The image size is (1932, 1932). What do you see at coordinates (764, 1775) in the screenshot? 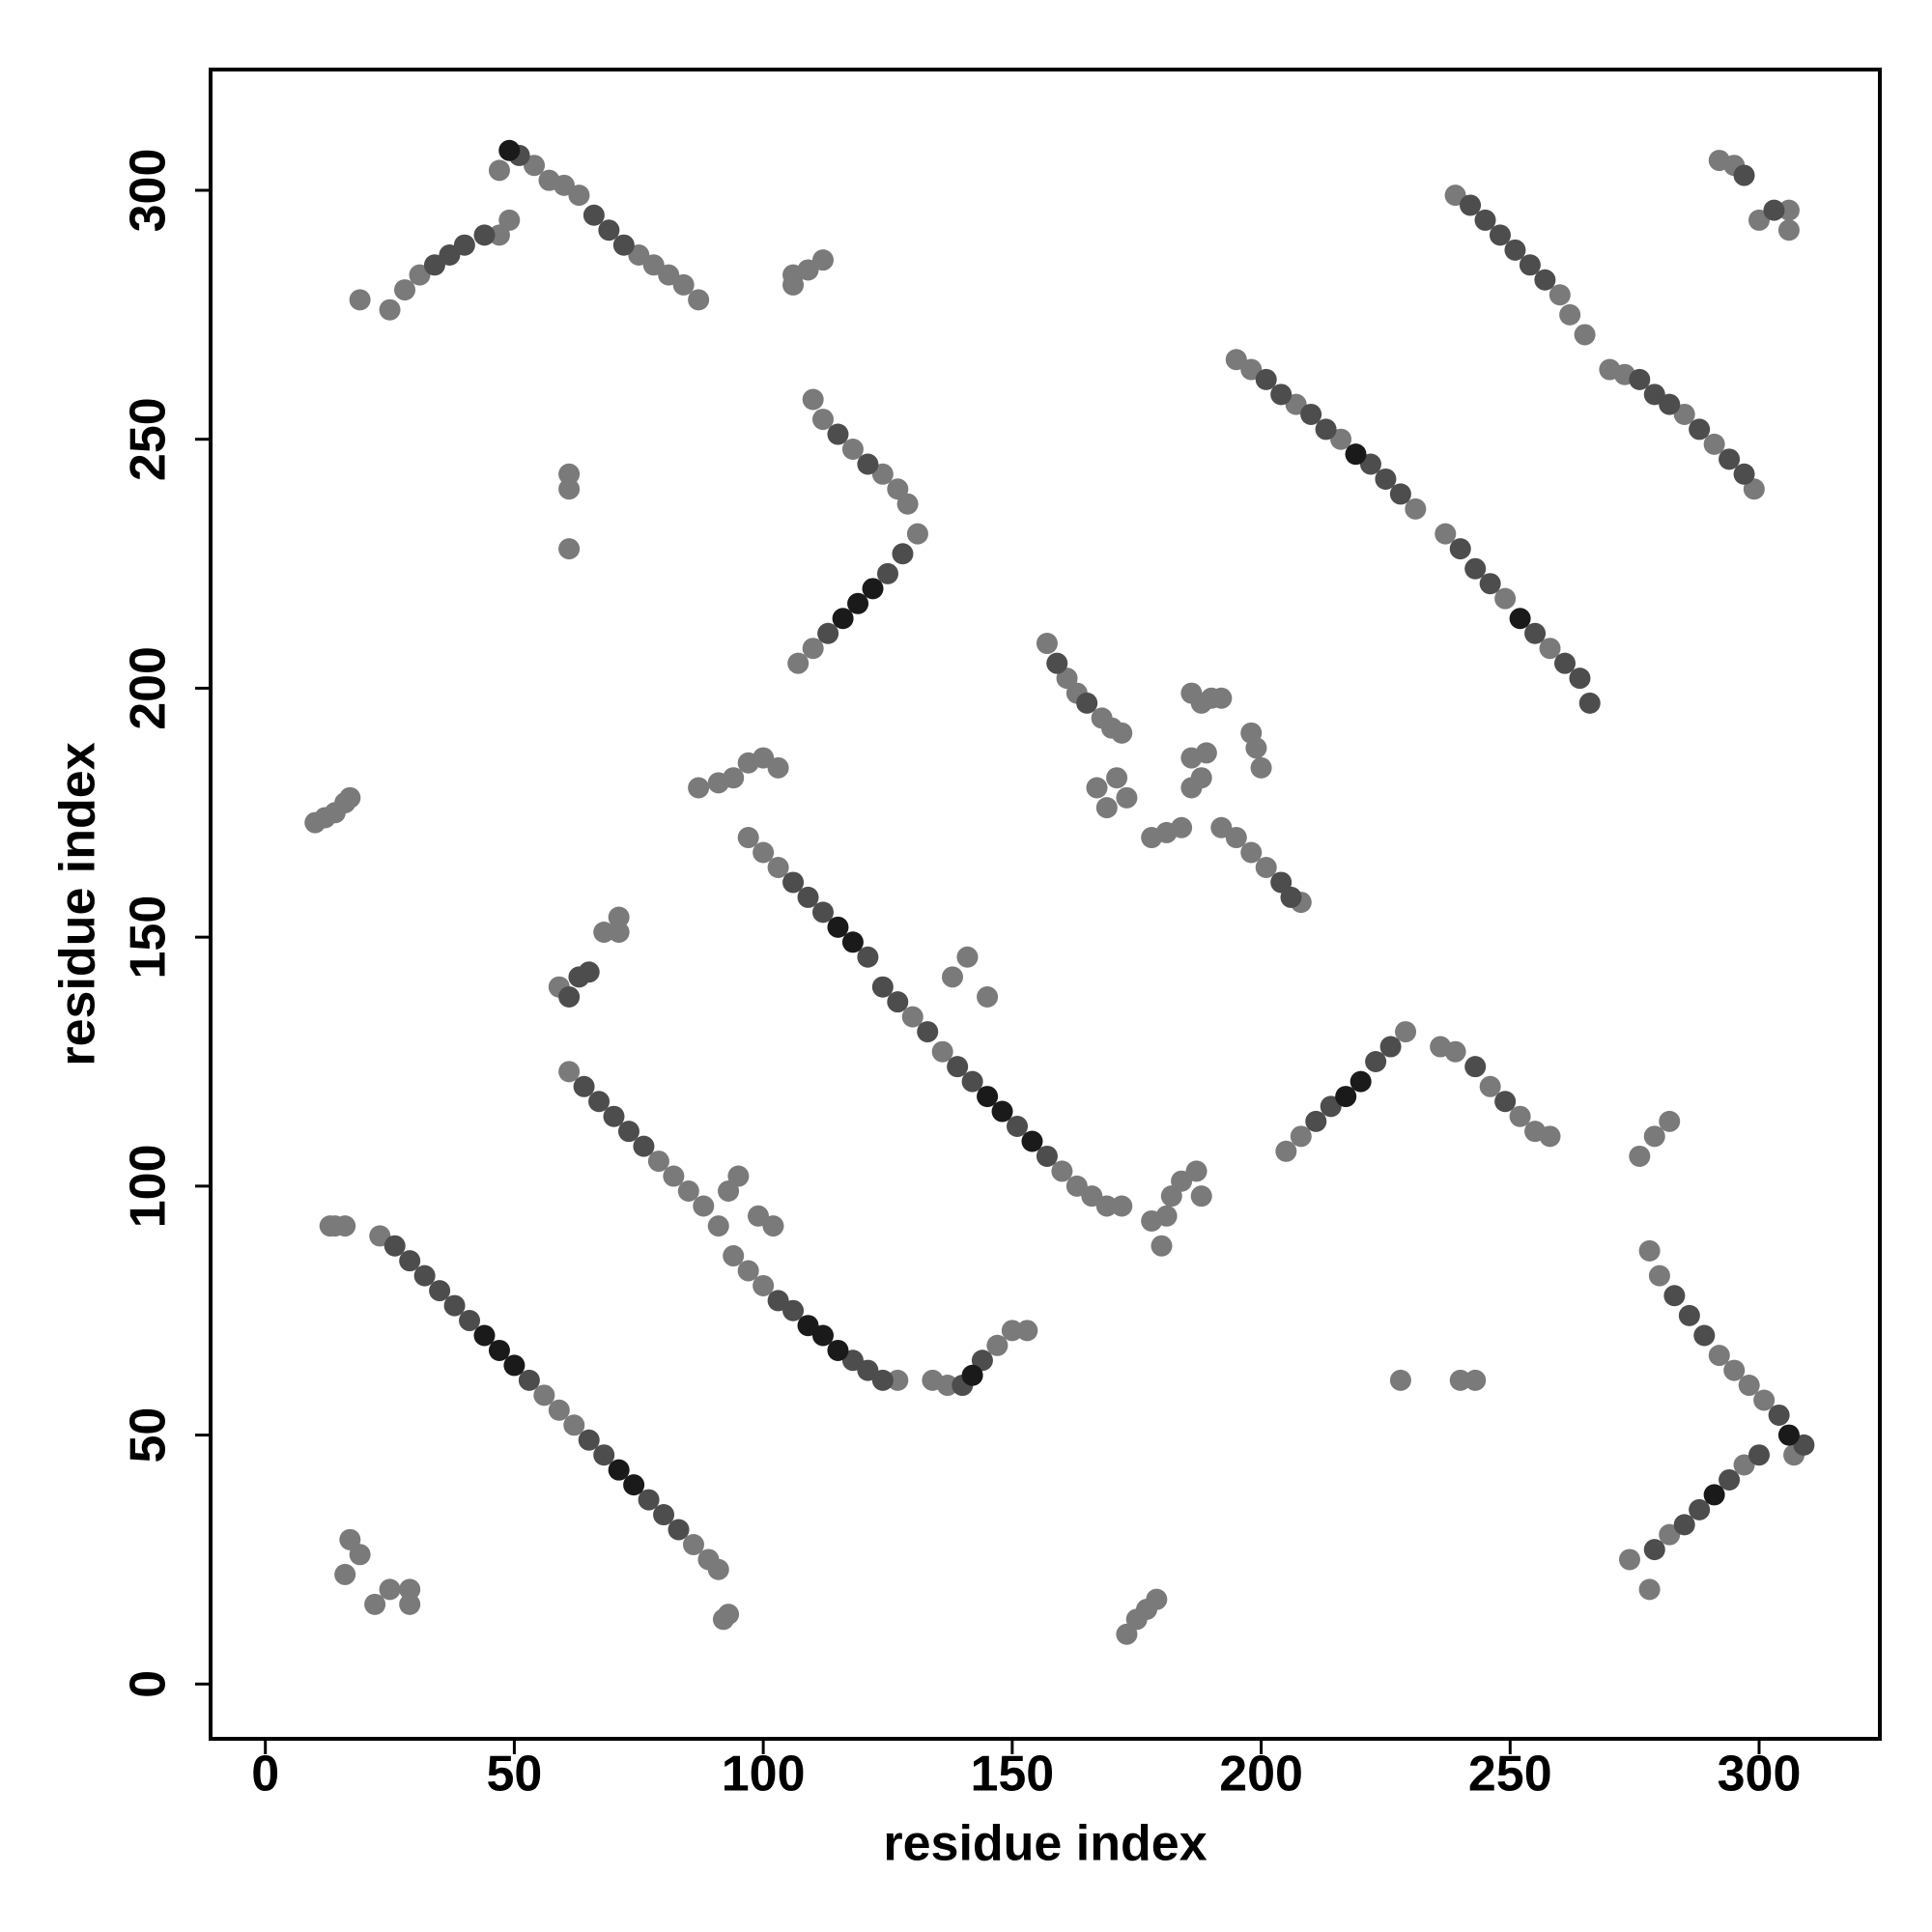
I see `x-tick-label: 100` at bounding box center [764, 1775].